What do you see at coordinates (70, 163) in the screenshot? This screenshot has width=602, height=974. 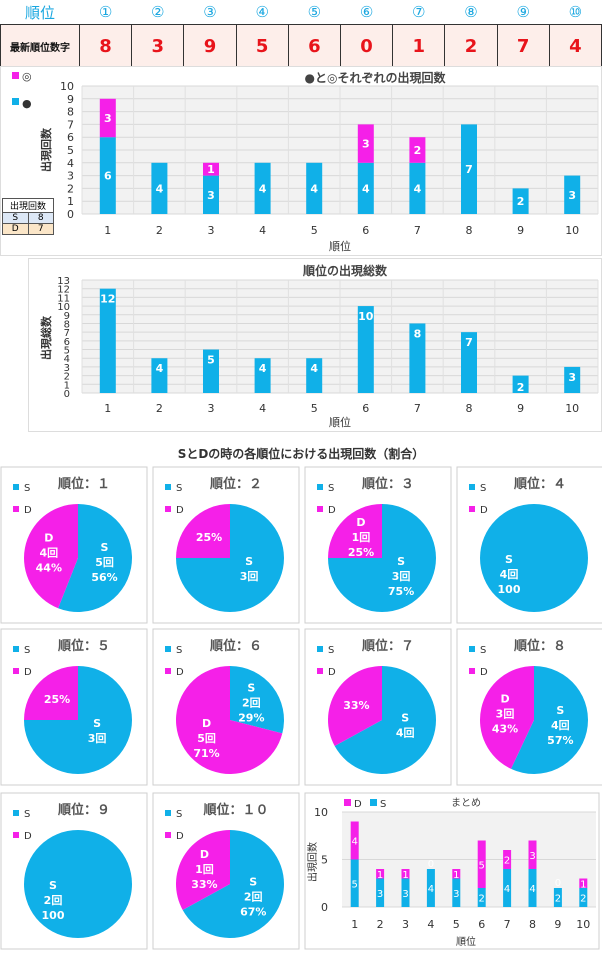 I see `y-tick-label: 4` at bounding box center [70, 163].